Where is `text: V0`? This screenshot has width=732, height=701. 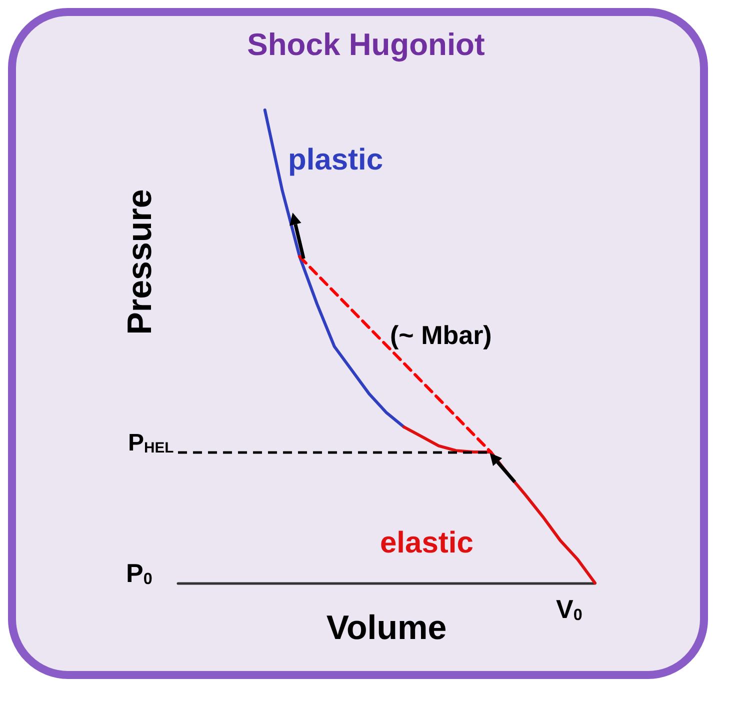
text: V0 is located at coordinates (569, 609).